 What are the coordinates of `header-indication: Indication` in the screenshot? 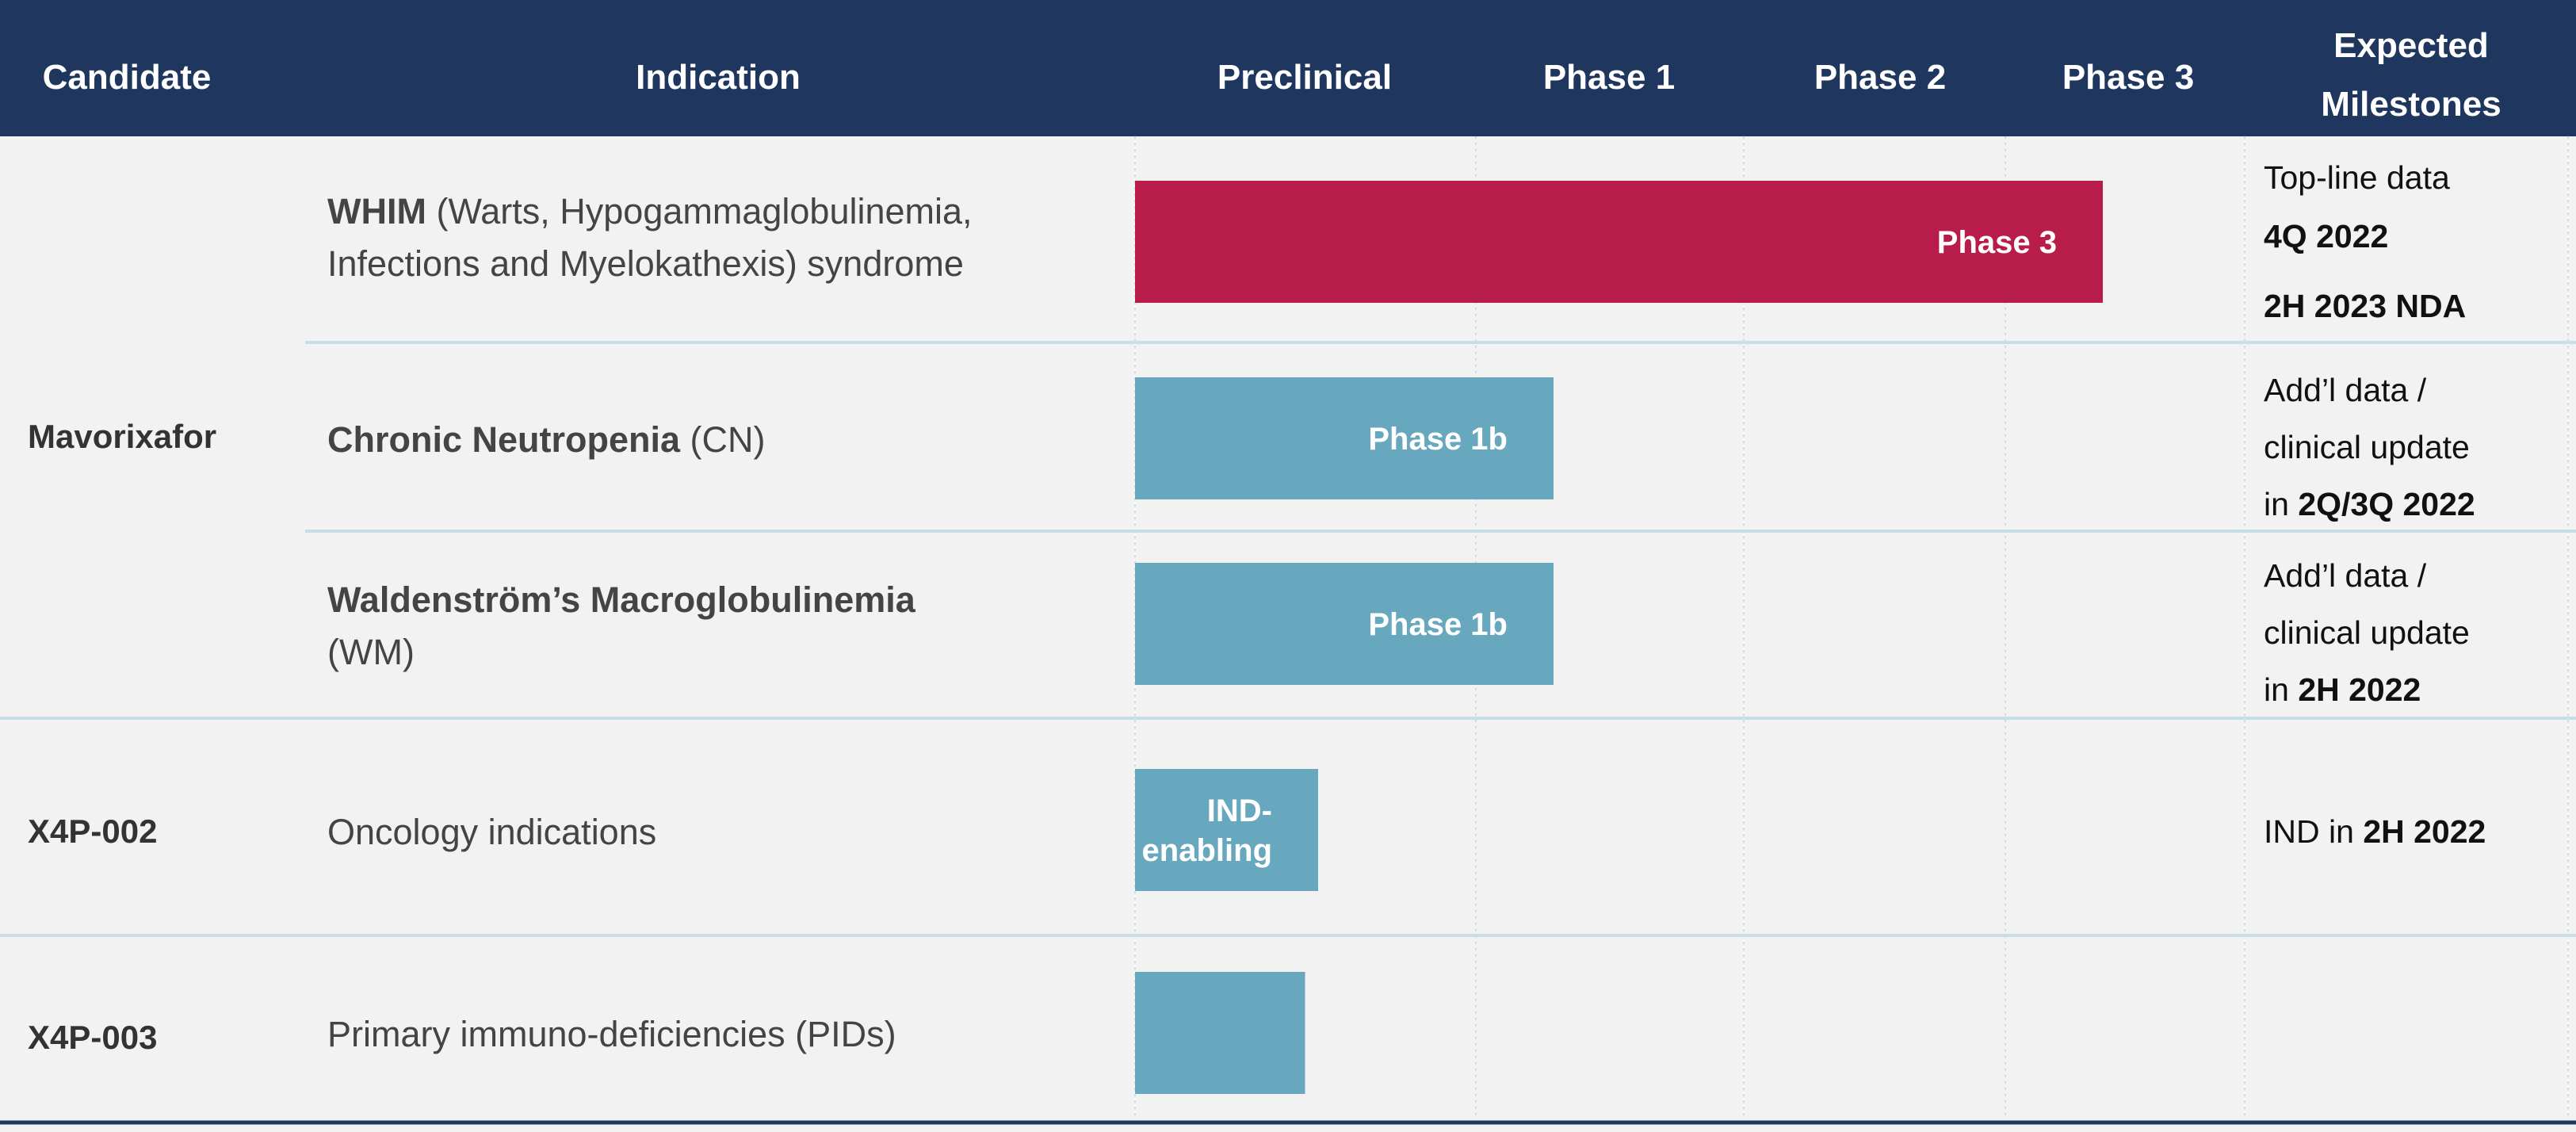 It's located at (718, 77).